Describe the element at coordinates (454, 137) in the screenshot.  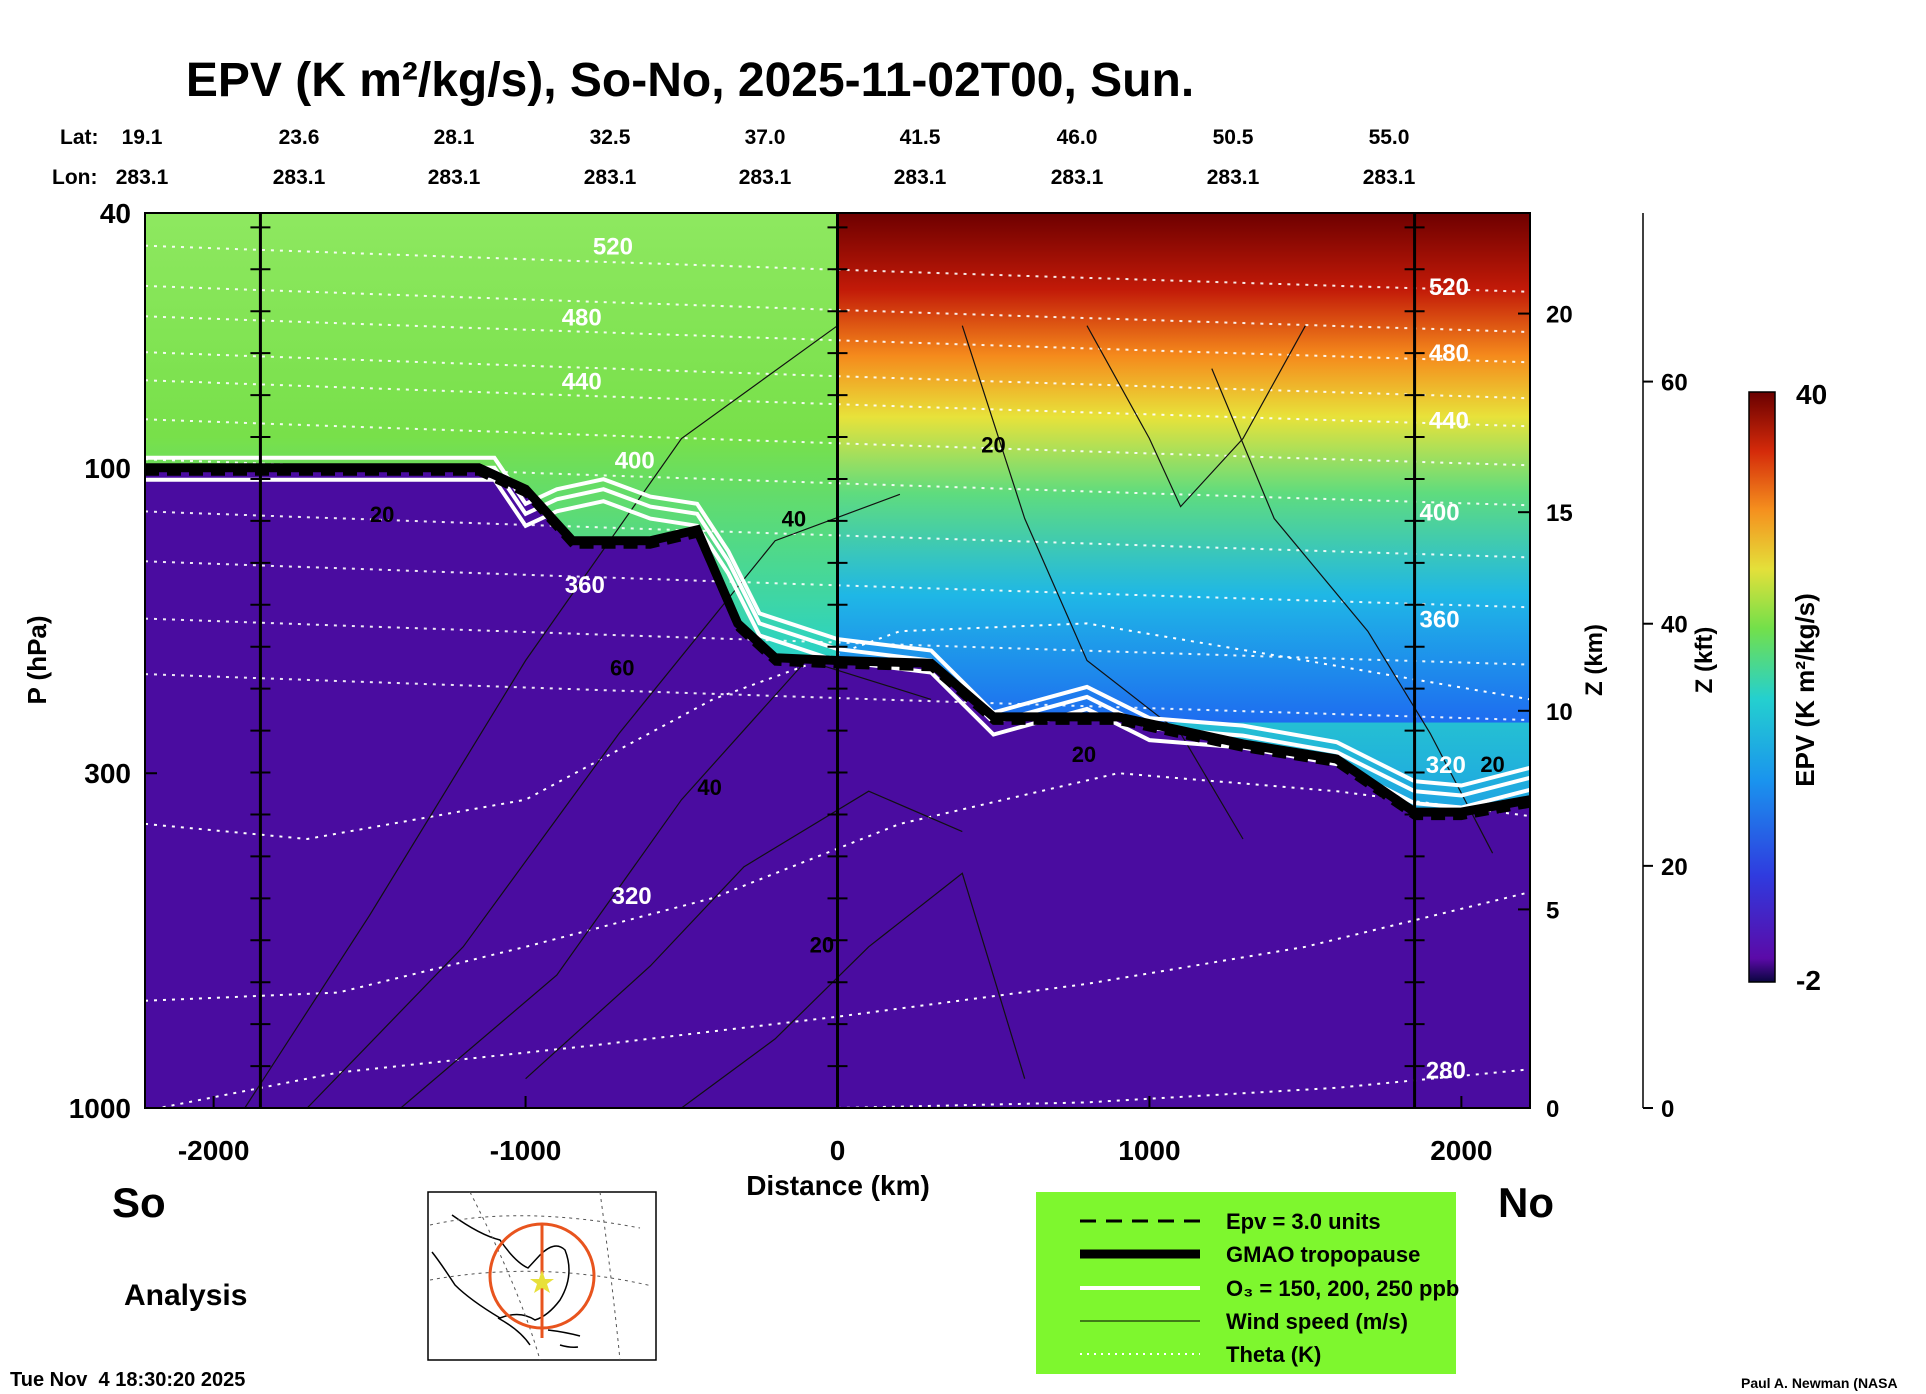
I see `lat-value: 28.1` at that location.